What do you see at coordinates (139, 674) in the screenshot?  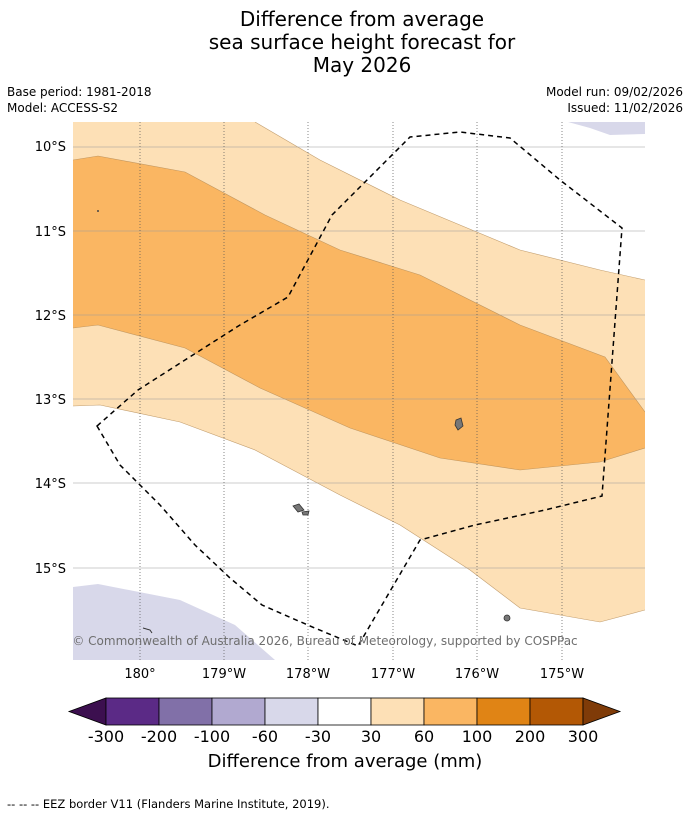 I see `lon-label: 180°` at bounding box center [139, 674].